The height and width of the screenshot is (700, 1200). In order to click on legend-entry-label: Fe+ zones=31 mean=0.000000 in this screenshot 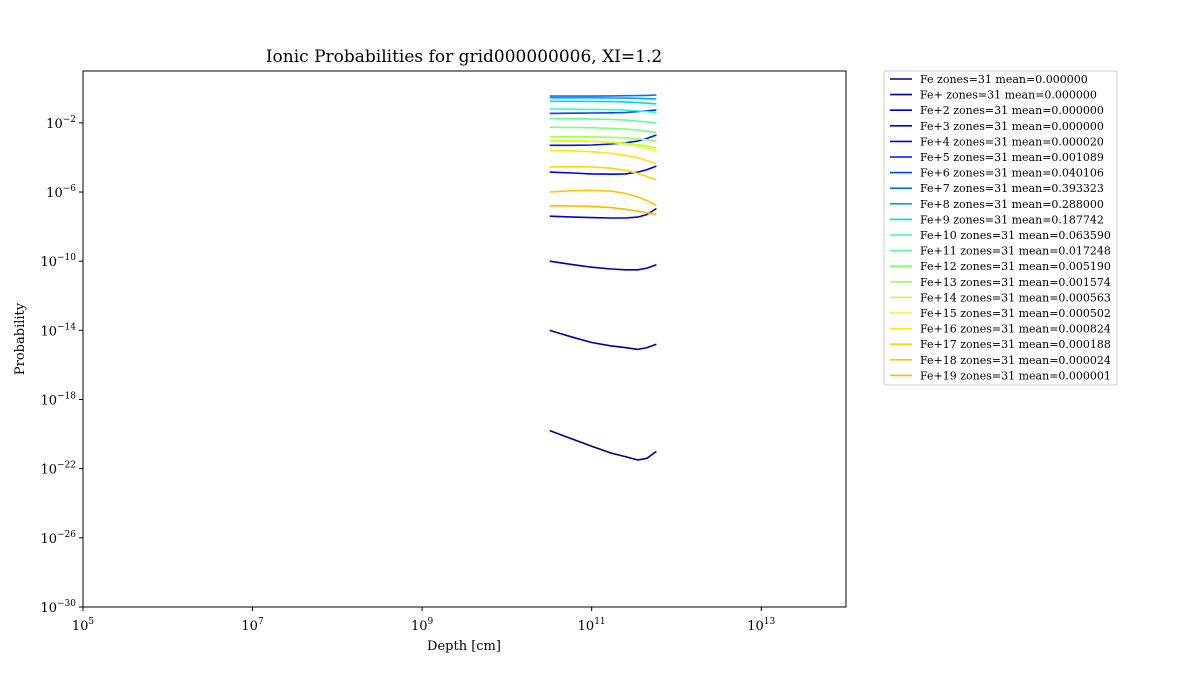, I will do `click(1008, 95)`.